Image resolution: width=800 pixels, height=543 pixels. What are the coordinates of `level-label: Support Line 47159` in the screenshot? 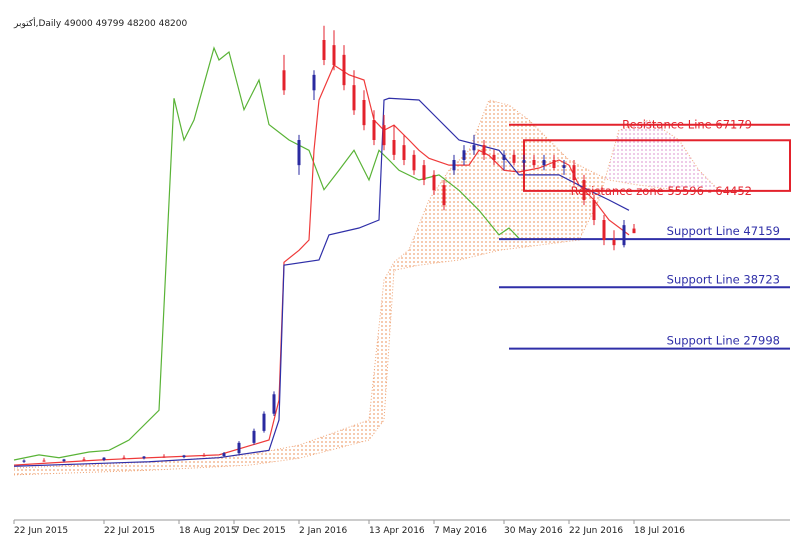 It's located at (723, 231).